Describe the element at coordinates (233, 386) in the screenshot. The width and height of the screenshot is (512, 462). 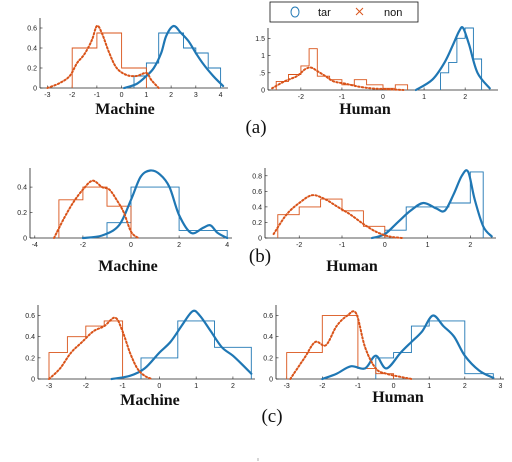
I see `chart-c-machine-xtick-label: 2` at that location.